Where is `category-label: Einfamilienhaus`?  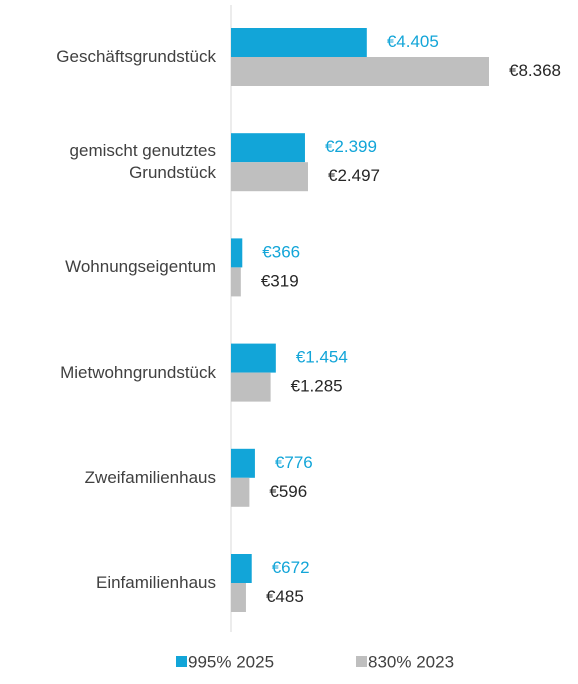 category-label: Einfamilienhaus is located at coordinates (155, 582).